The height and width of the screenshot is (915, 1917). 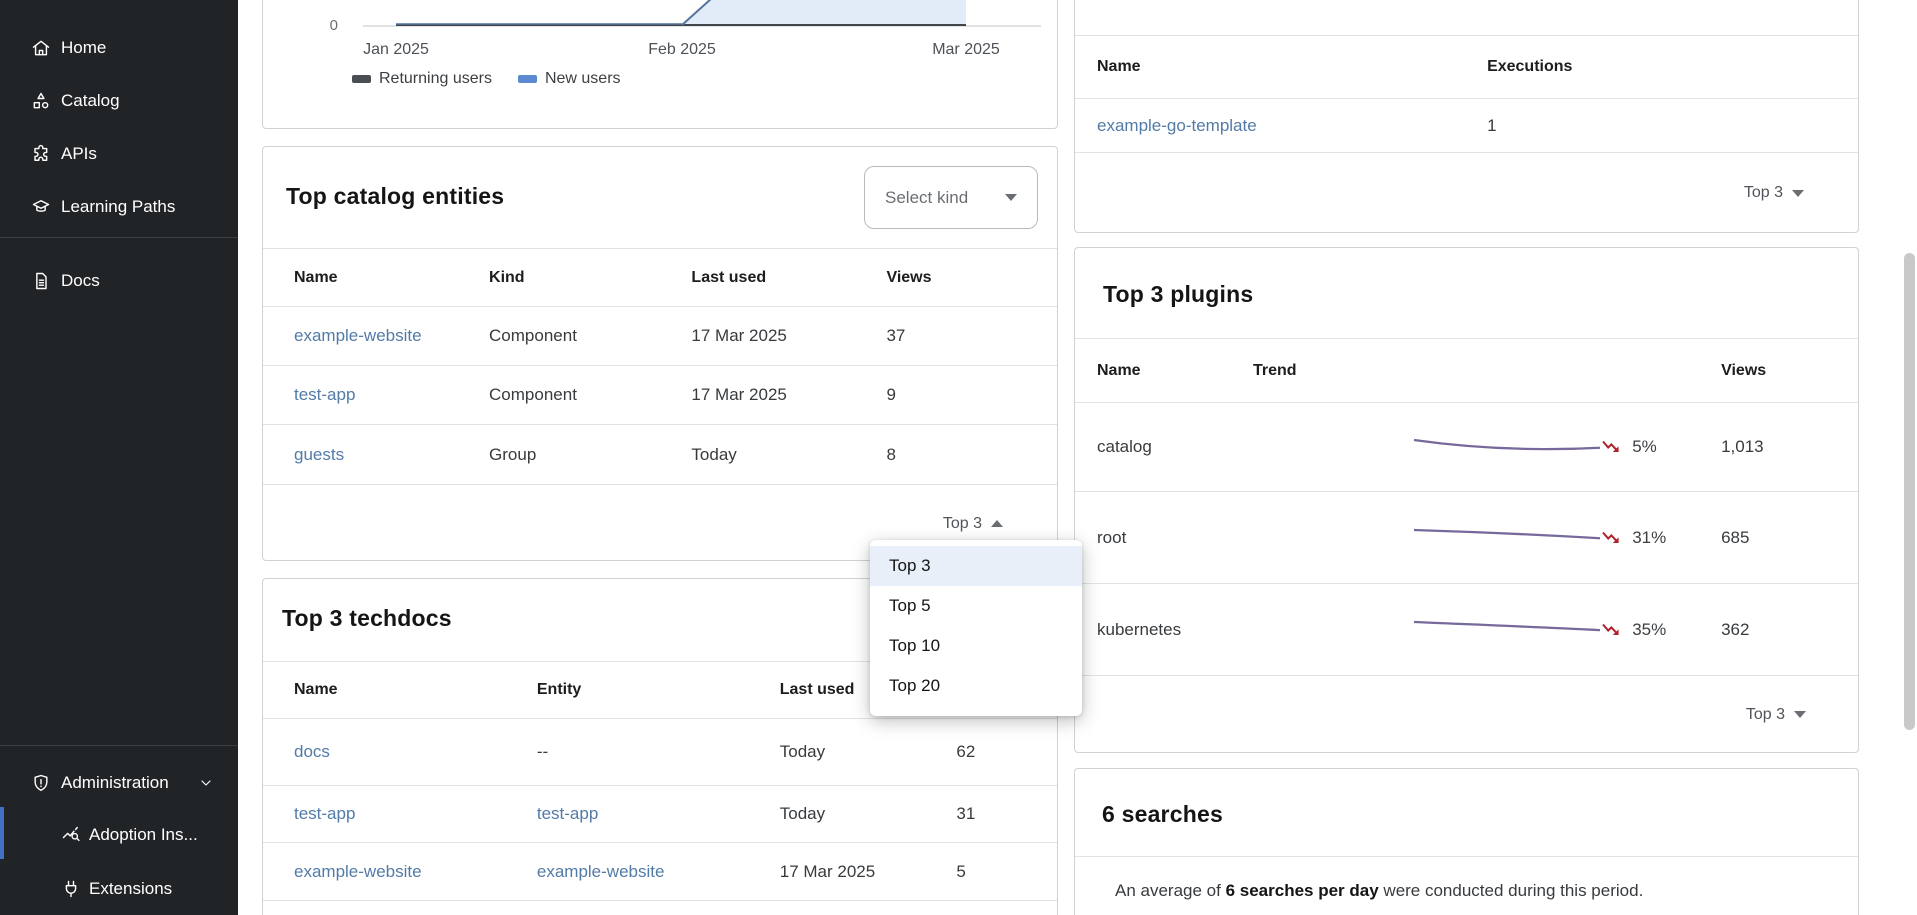 What do you see at coordinates (206, 783) in the screenshot?
I see `chevron-down-icon` at bounding box center [206, 783].